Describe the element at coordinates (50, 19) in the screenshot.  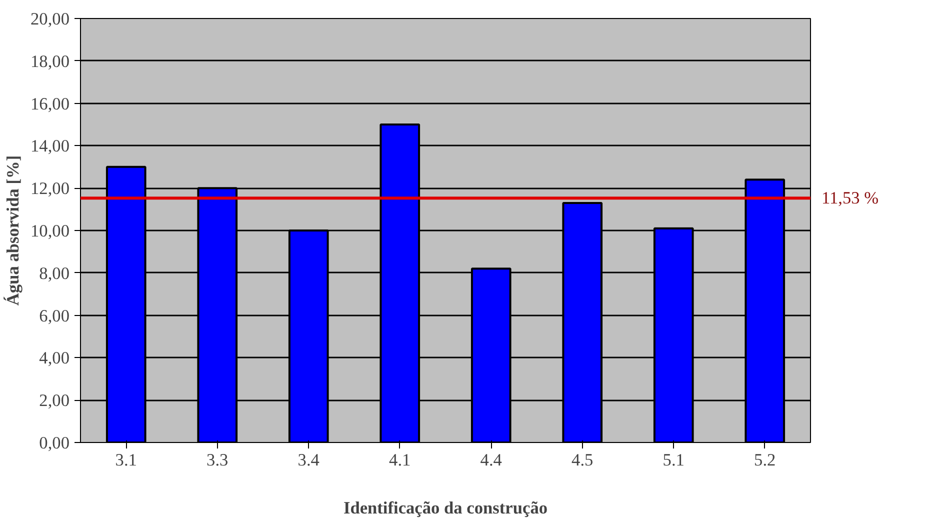
I see `y-tick-label: 20,00` at that location.